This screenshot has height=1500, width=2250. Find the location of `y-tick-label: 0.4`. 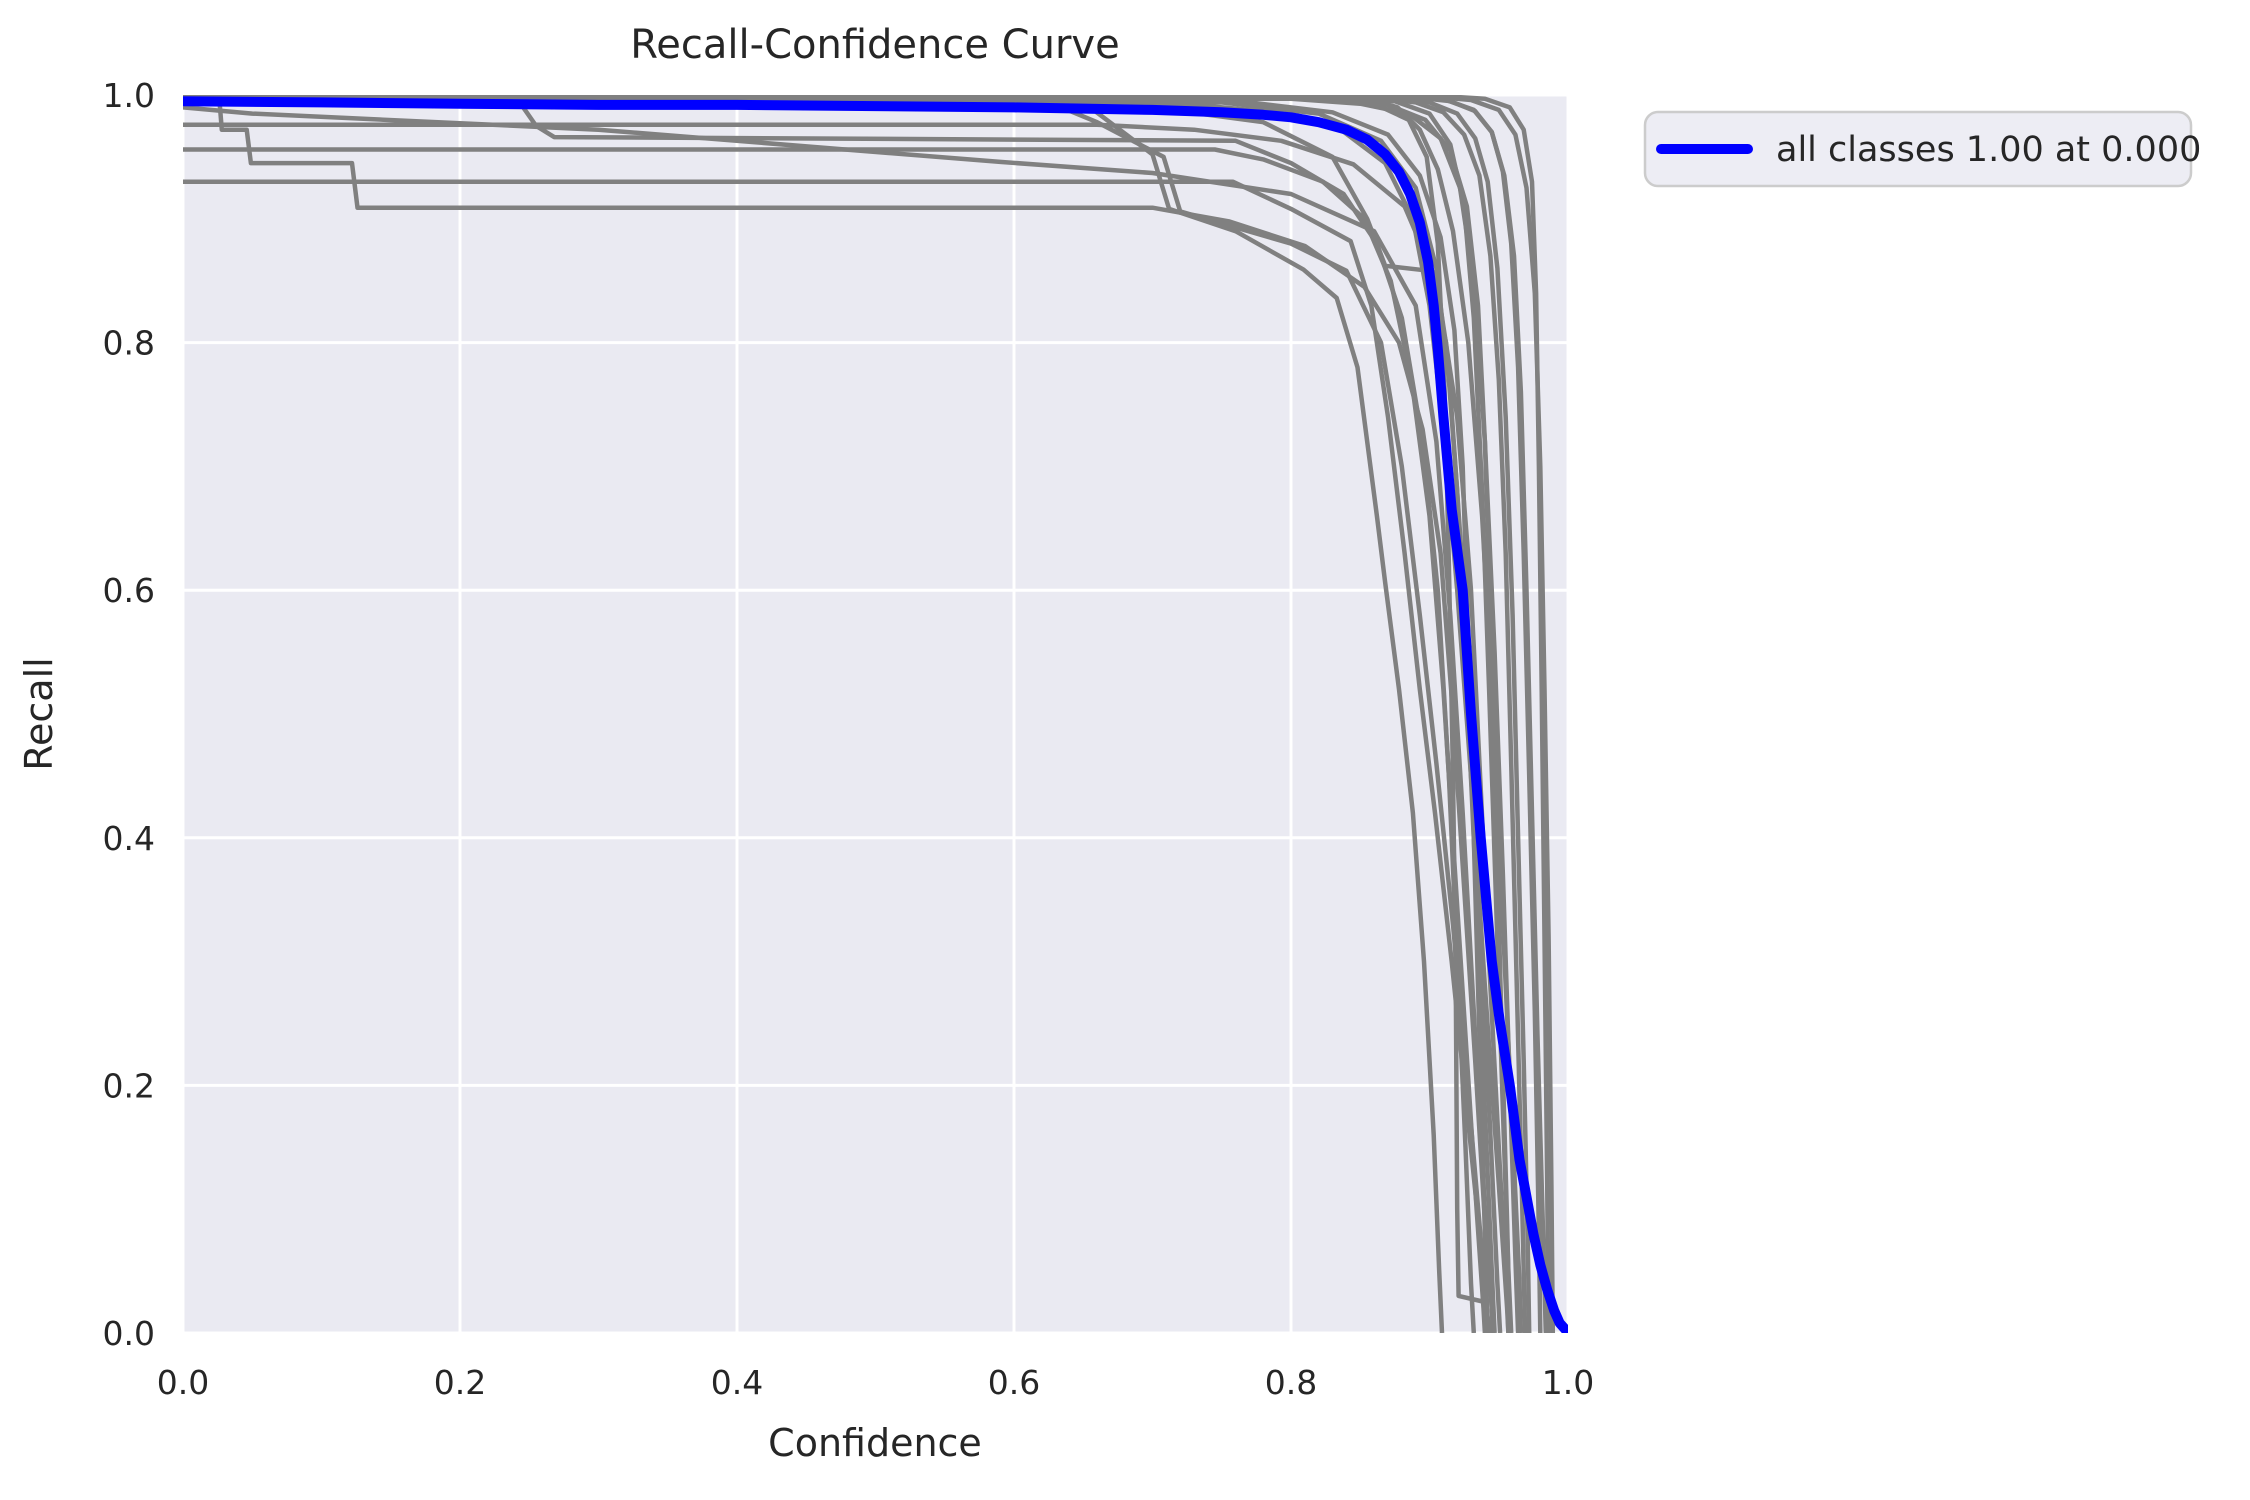

y-tick-label: 0.4 is located at coordinates (129, 838).